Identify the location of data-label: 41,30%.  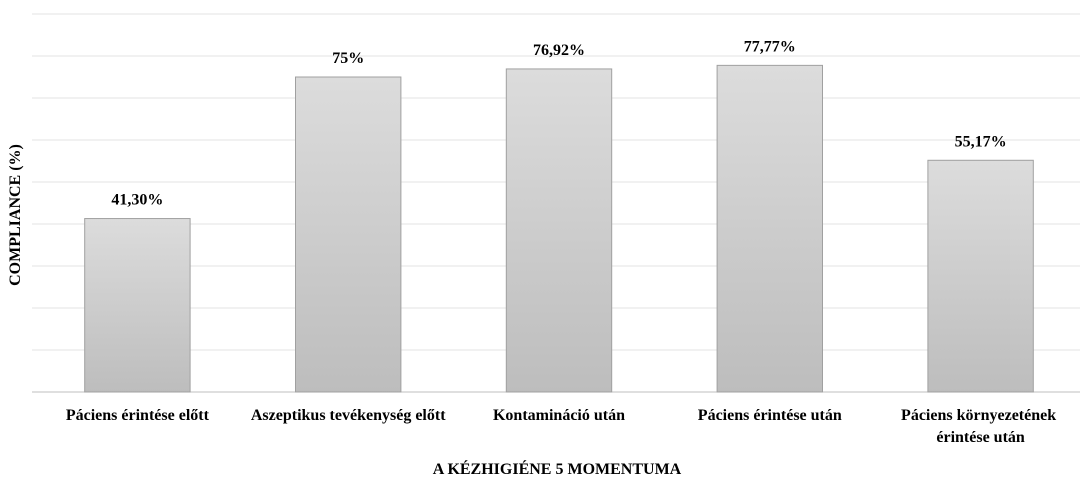
(137, 200).